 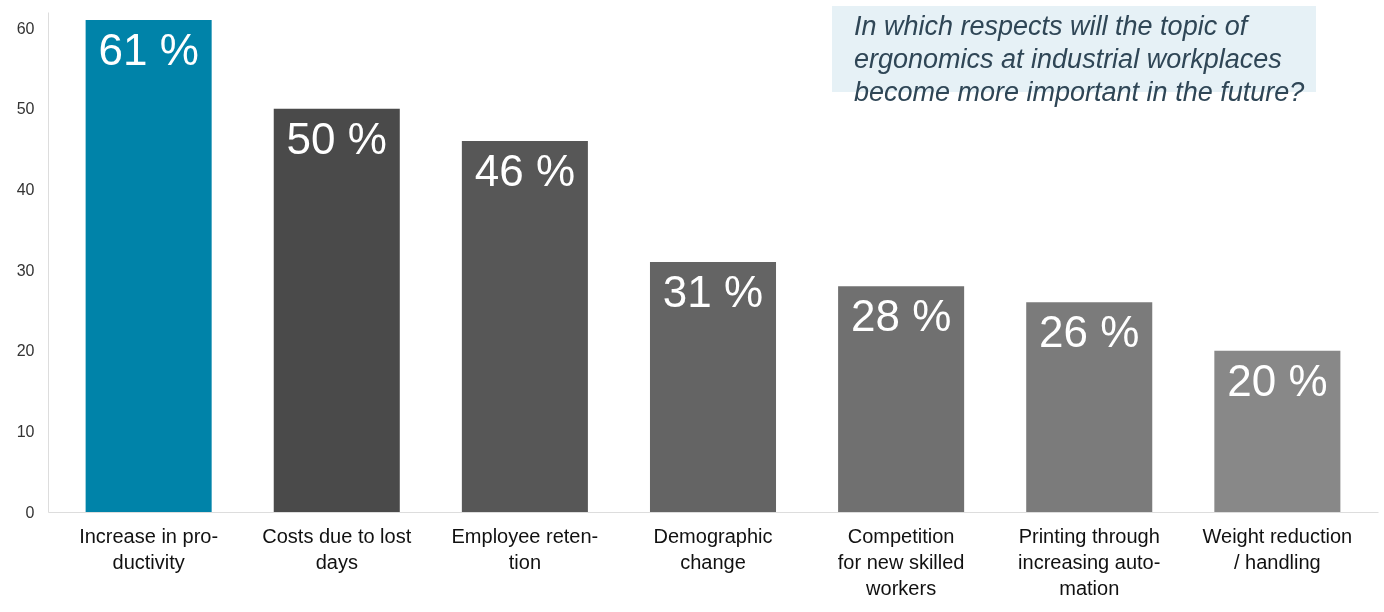 What do you see at coordinates (901, 316) in the screenshot?
I see `data-label: 28 %` at bounding box center [901, 316].